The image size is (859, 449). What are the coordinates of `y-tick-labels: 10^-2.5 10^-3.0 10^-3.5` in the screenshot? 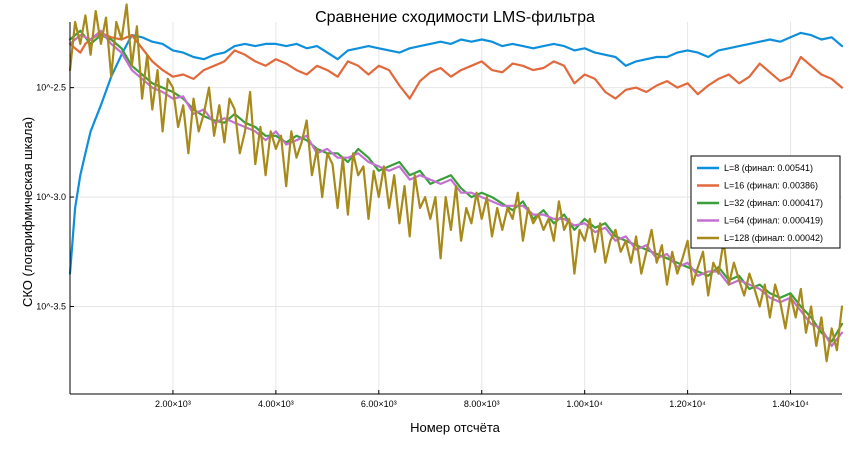 It's located at (55, 197).